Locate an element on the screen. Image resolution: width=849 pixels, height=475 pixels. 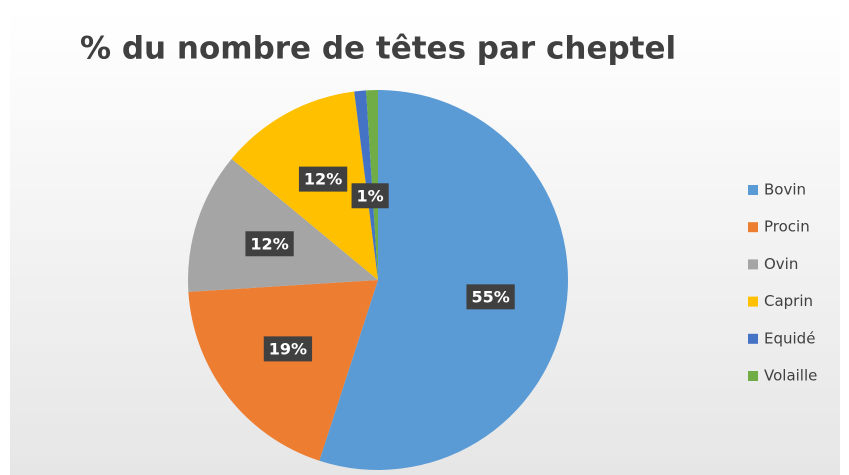
legend: Bovin Procin Ovin Caprin Equidé Volaille is located at coordinates (782, 283).